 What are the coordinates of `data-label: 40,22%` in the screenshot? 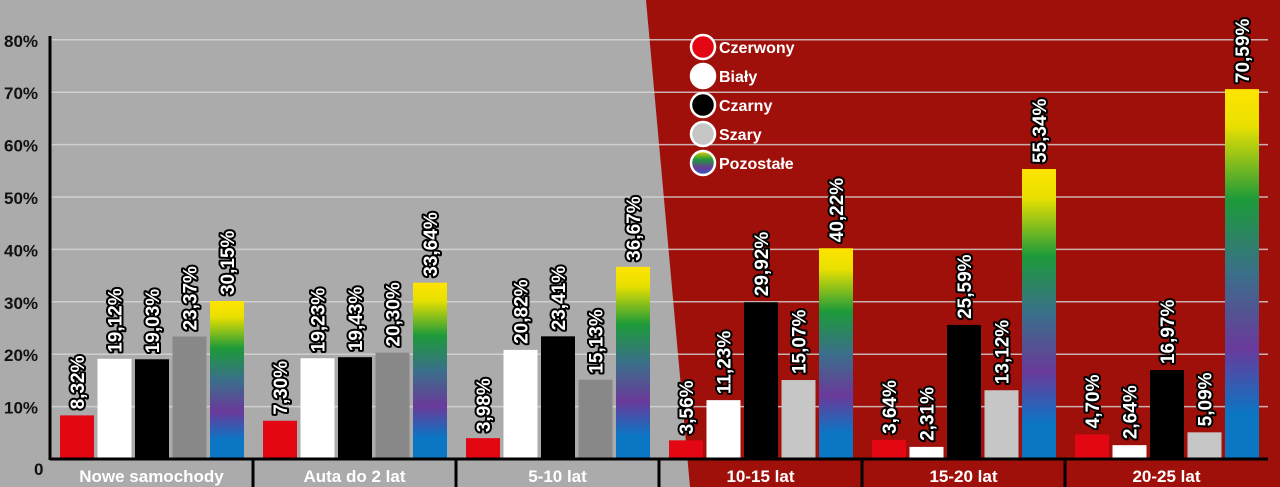 It's located at (837, 210).